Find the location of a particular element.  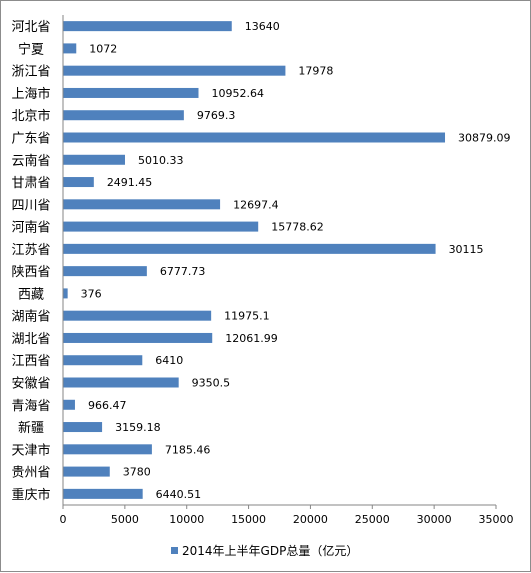

value-label: 15778.62 is located at coordinates (297, 227).